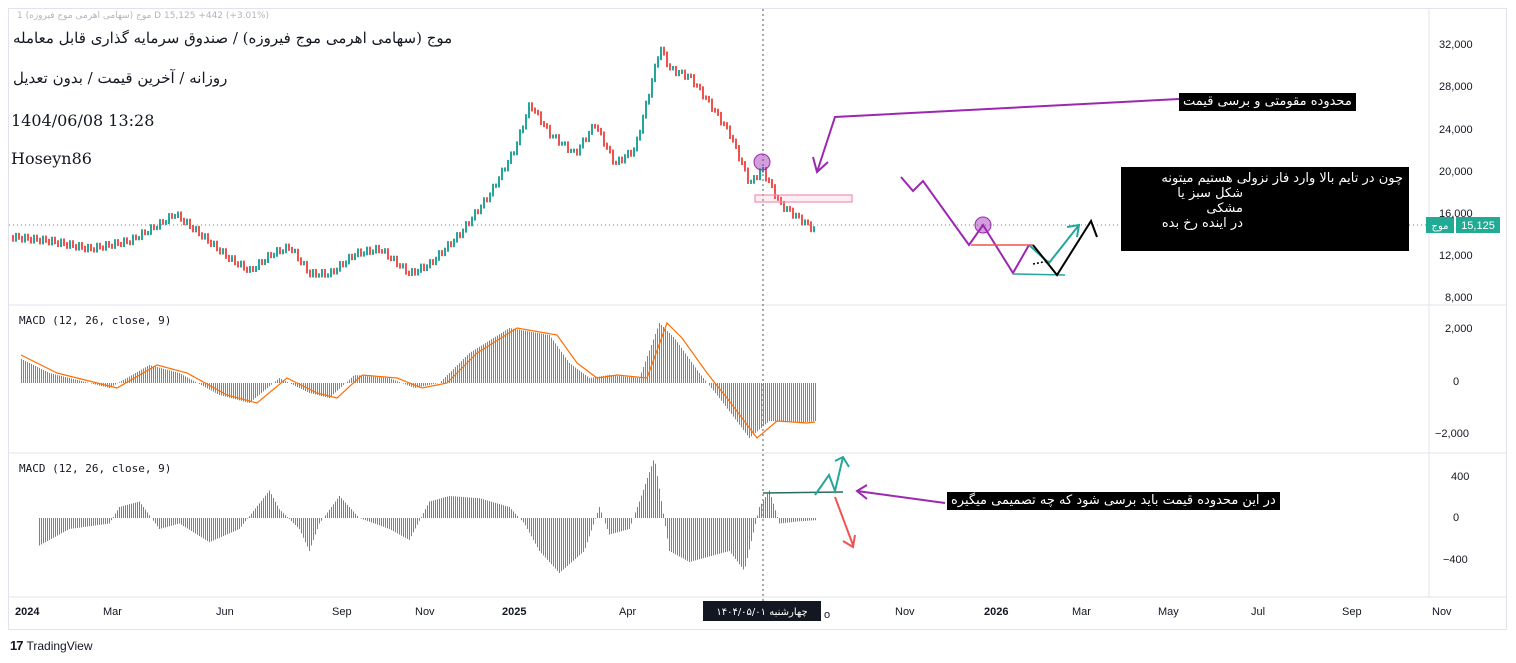  Describe the element at coordinates (803, 198) in the screenshot. I see `resistance-zone-box` at that location.